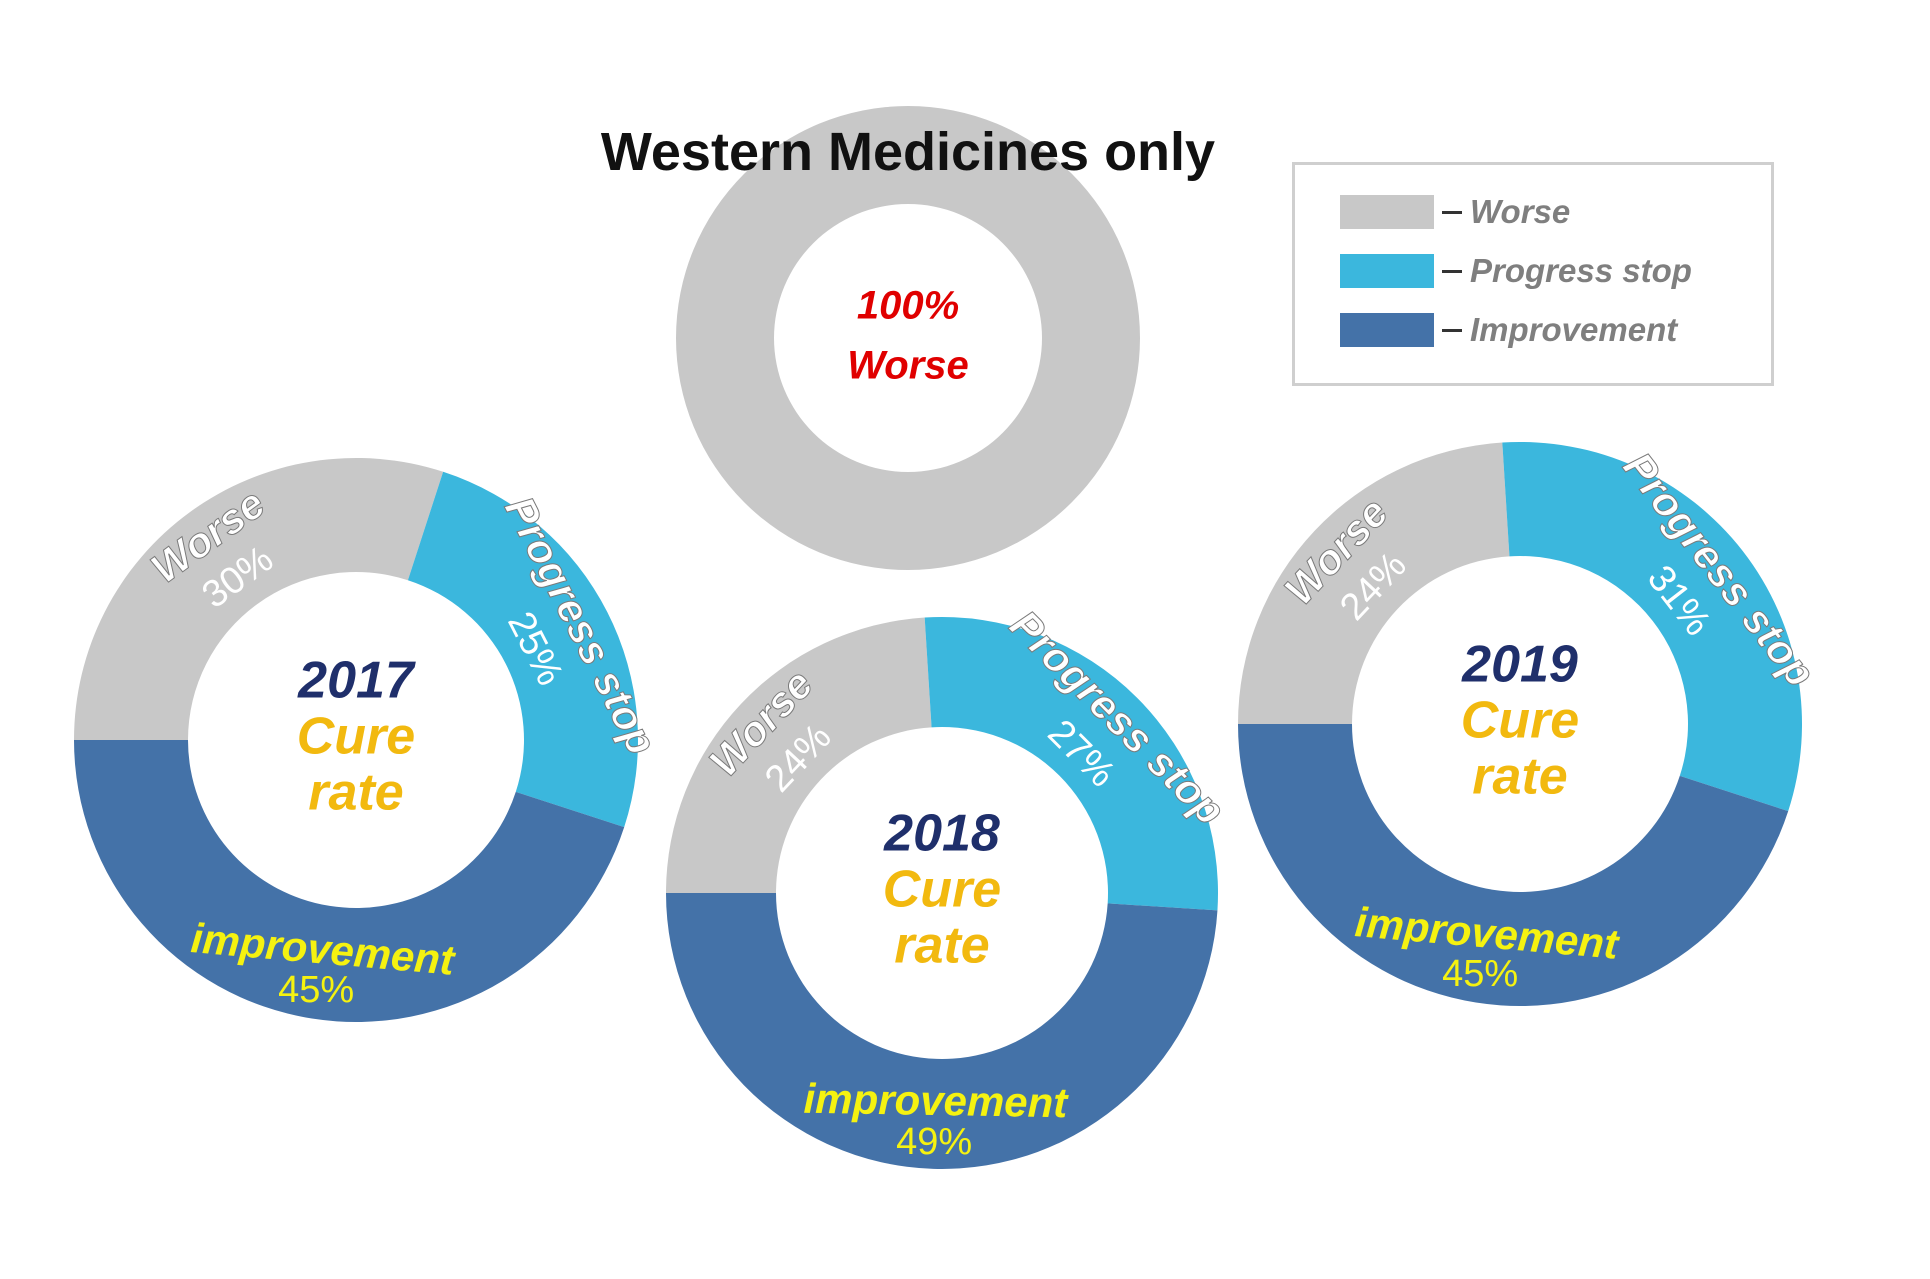 The width and height of the screenshot is (1930, 1279). I want to click on legend-item-worse: Worse, so click(1455, 211).